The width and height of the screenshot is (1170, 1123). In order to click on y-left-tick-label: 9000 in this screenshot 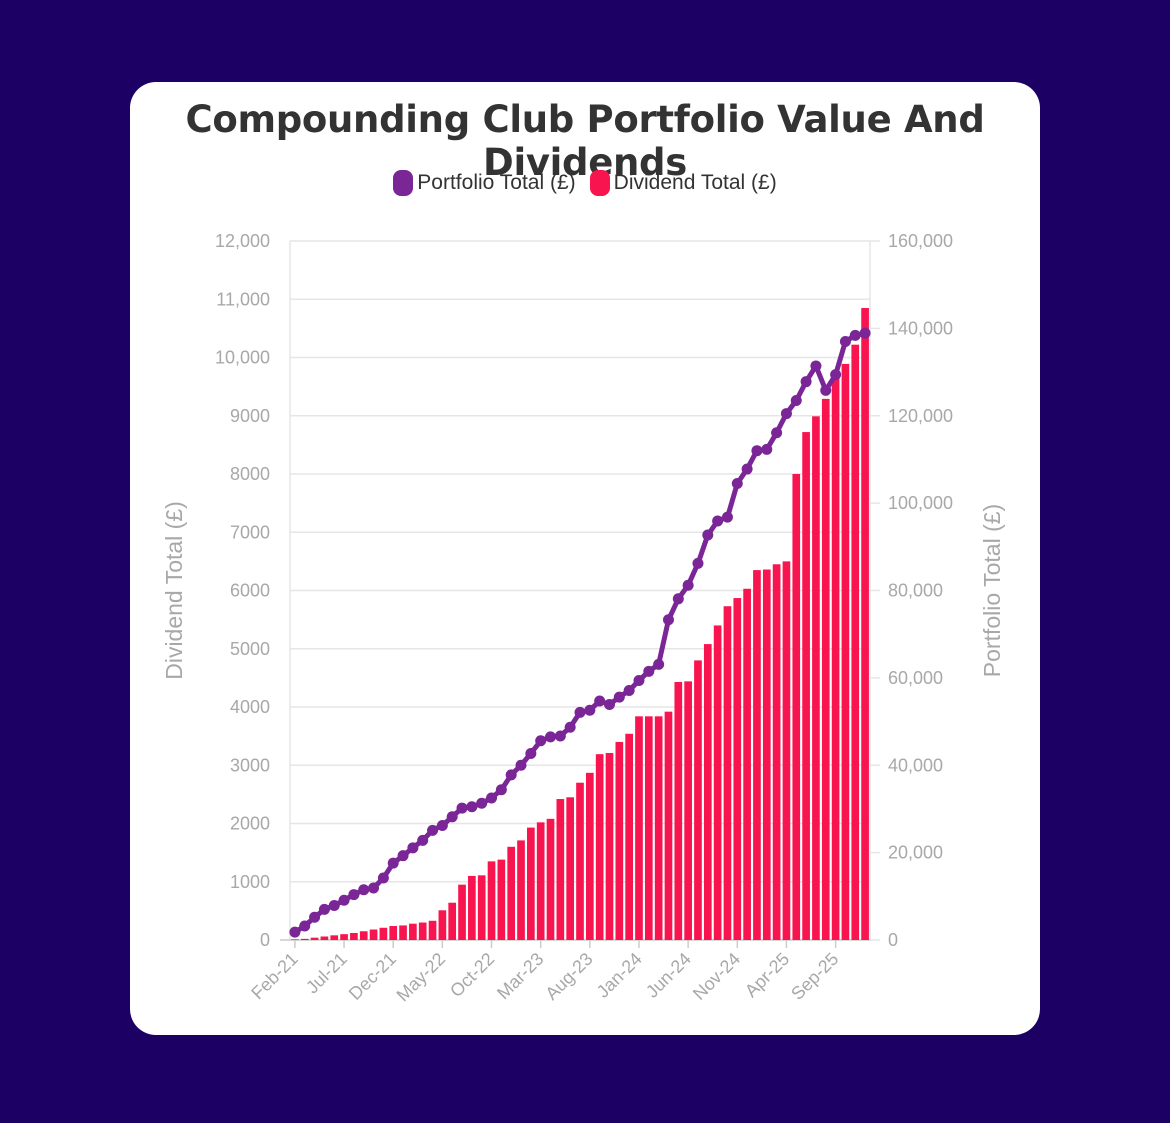, I will do `click(250, 416)`.